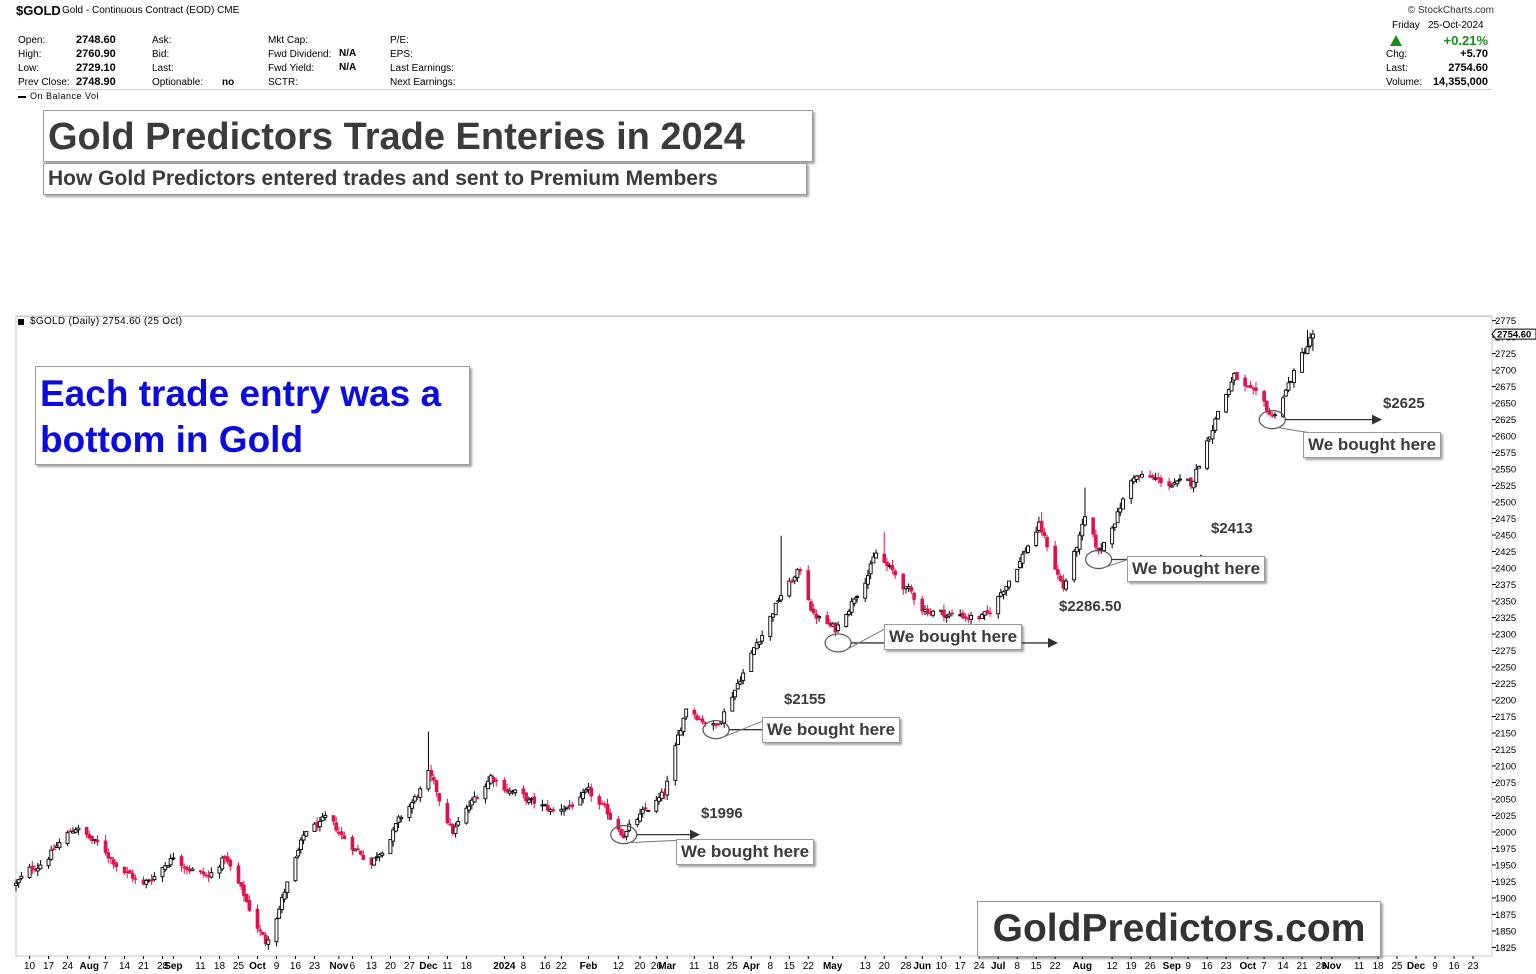 This screenshot has width=1536, height=974. I want to click on up-arrow-icon, so click(1396, 40).